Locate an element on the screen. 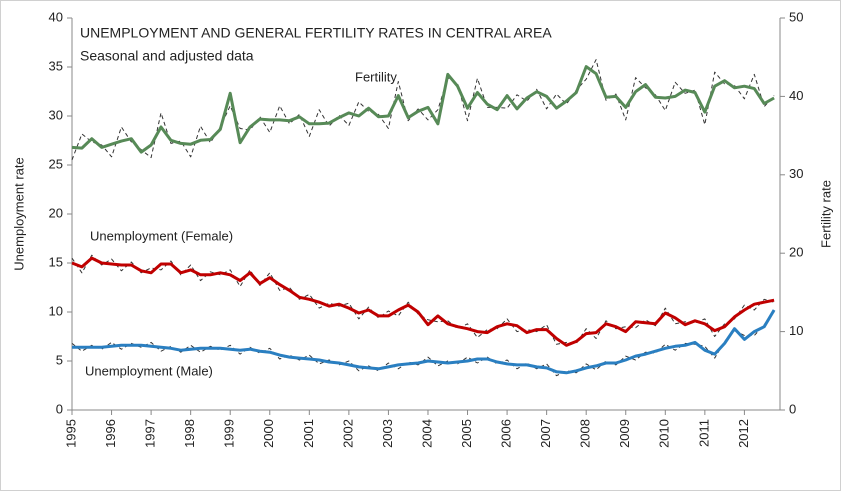 Image resolution: width=841 pixels, height=496 pixels. y-tick-label: 35 is located at coordinates (56, 65).